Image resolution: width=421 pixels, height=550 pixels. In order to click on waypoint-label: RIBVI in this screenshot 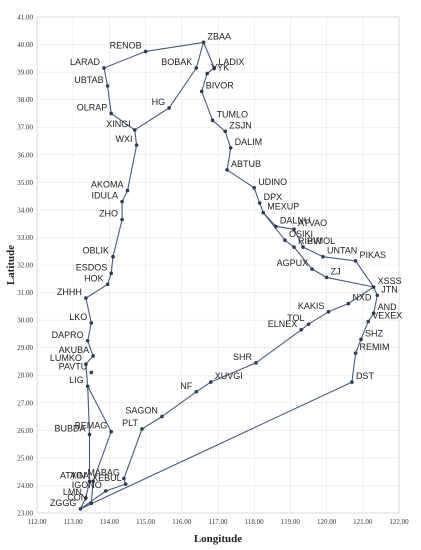, I will do `click(310, 241)`.